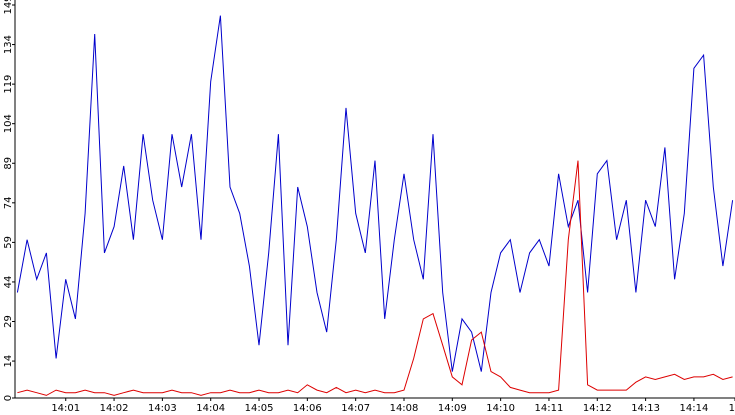 Image resolution: width=735 pixels, height=415 pixels. I want to click on y-tick-label: 149, so click(8, 7).